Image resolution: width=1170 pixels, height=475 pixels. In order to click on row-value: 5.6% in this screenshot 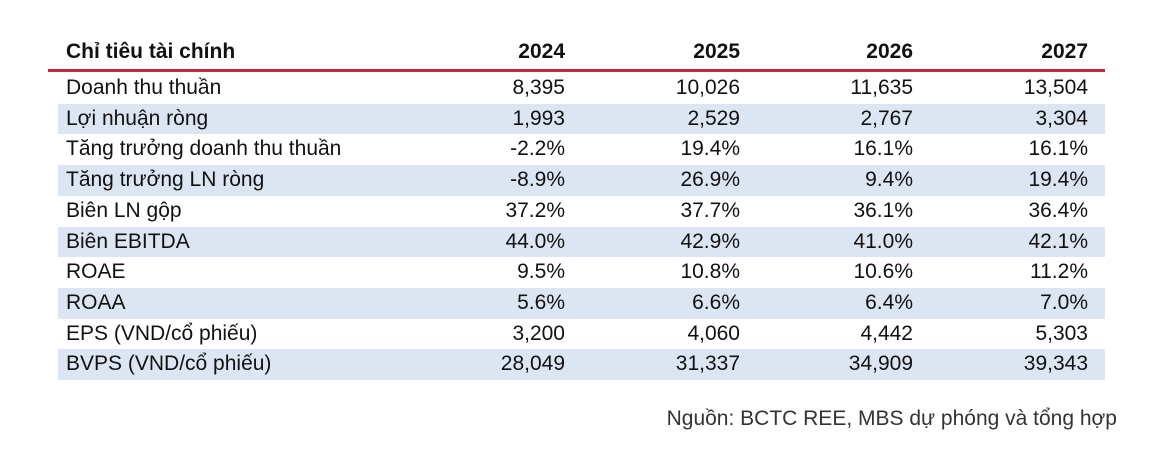, I will do `click(541, 302)`.